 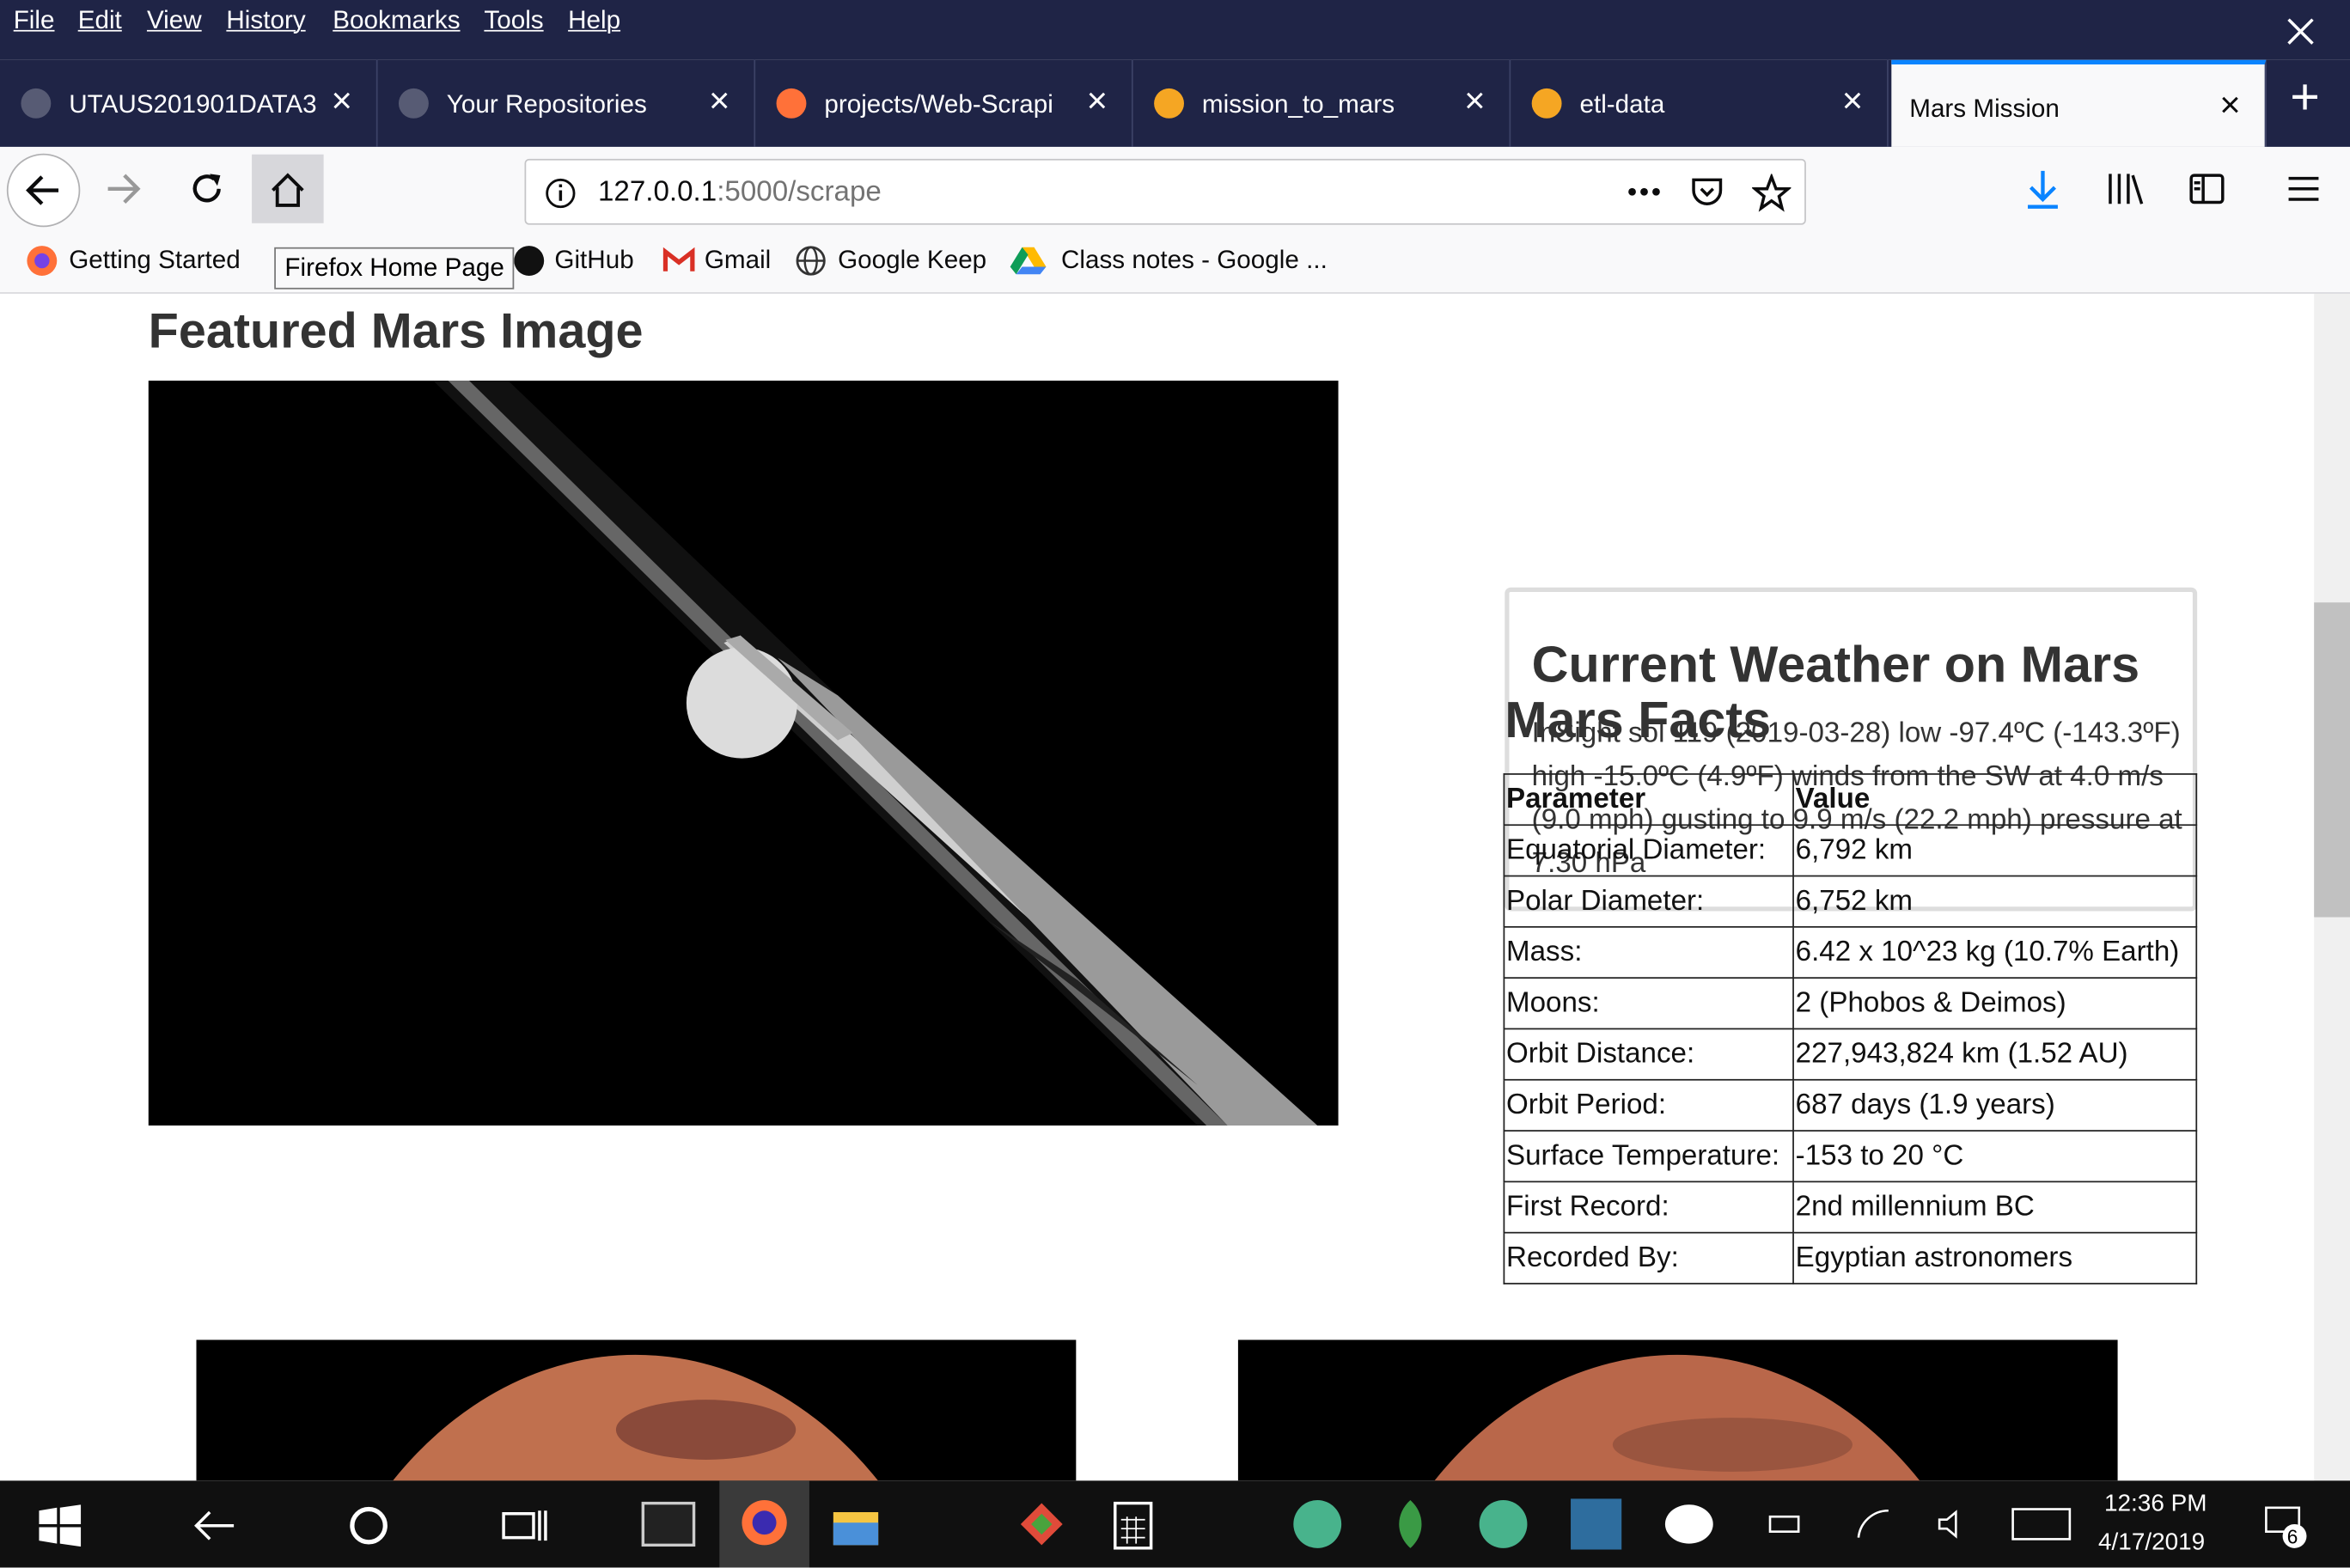 I want to click on table-cell: Egyptian astronomers, so click(x=1995, y=1257).